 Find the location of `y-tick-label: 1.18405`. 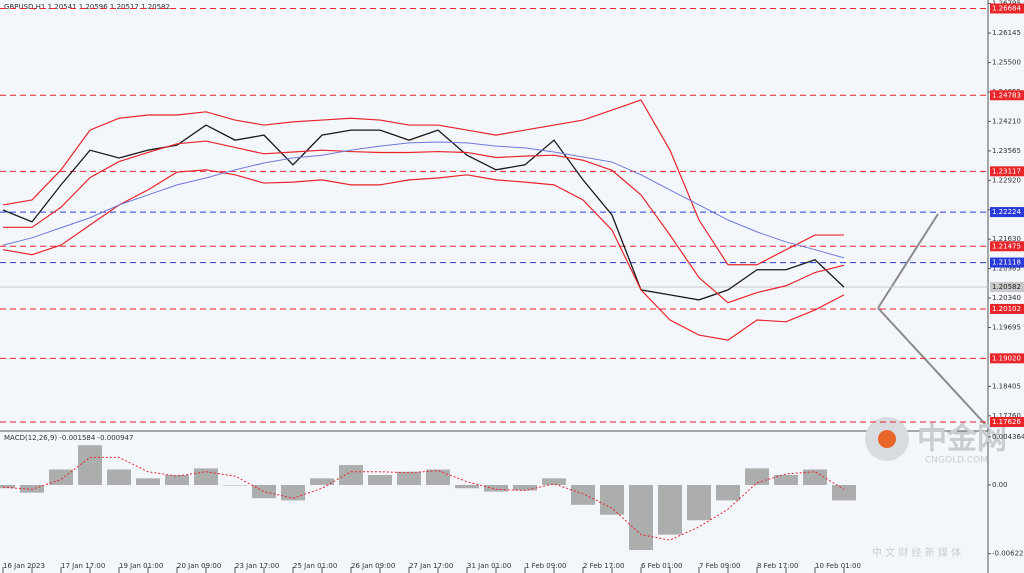

y-tick-label: 1.18405 is located at coordinates (1006, 386).